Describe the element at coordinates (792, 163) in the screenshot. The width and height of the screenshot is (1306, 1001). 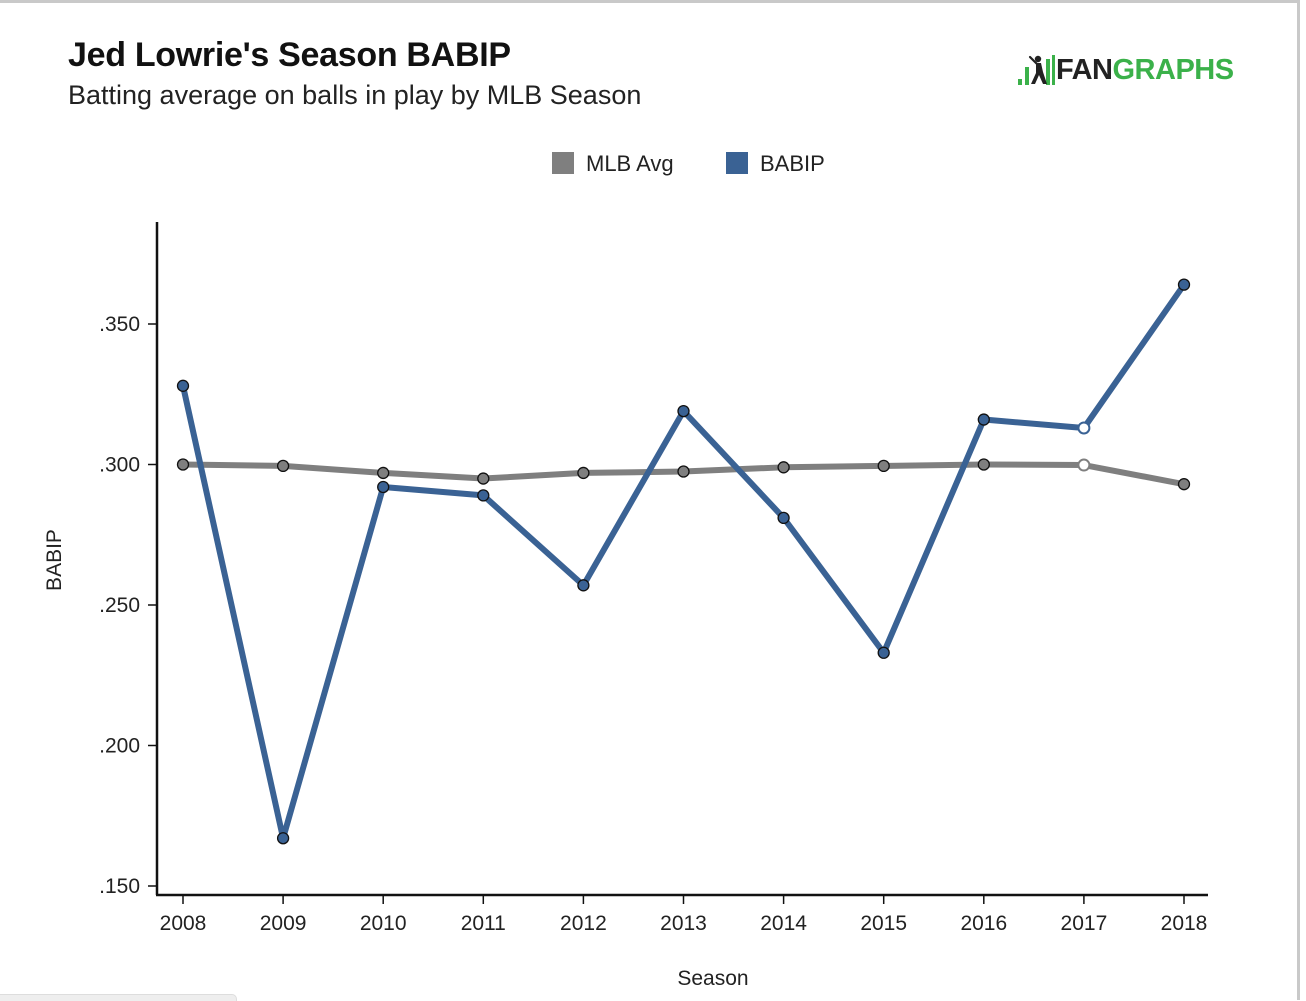
I see `legend-label-babip: BABIP` at that location.